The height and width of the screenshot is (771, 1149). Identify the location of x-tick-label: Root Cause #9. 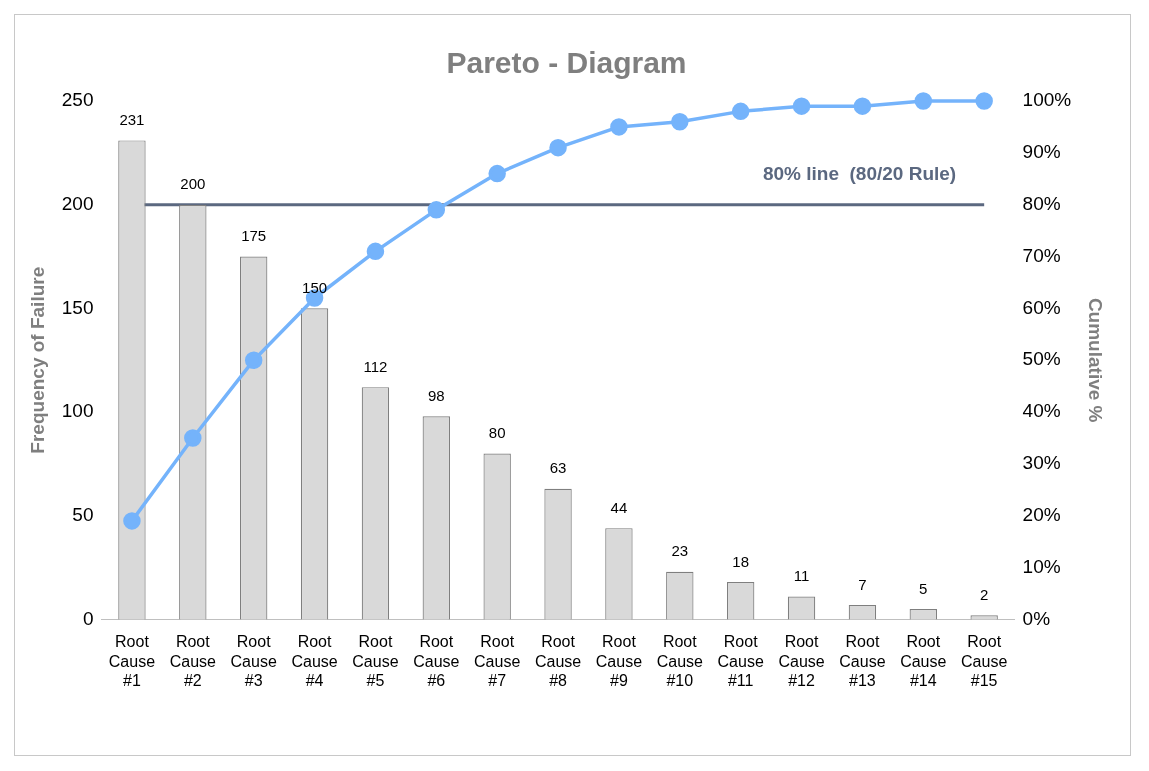
(619, 661).